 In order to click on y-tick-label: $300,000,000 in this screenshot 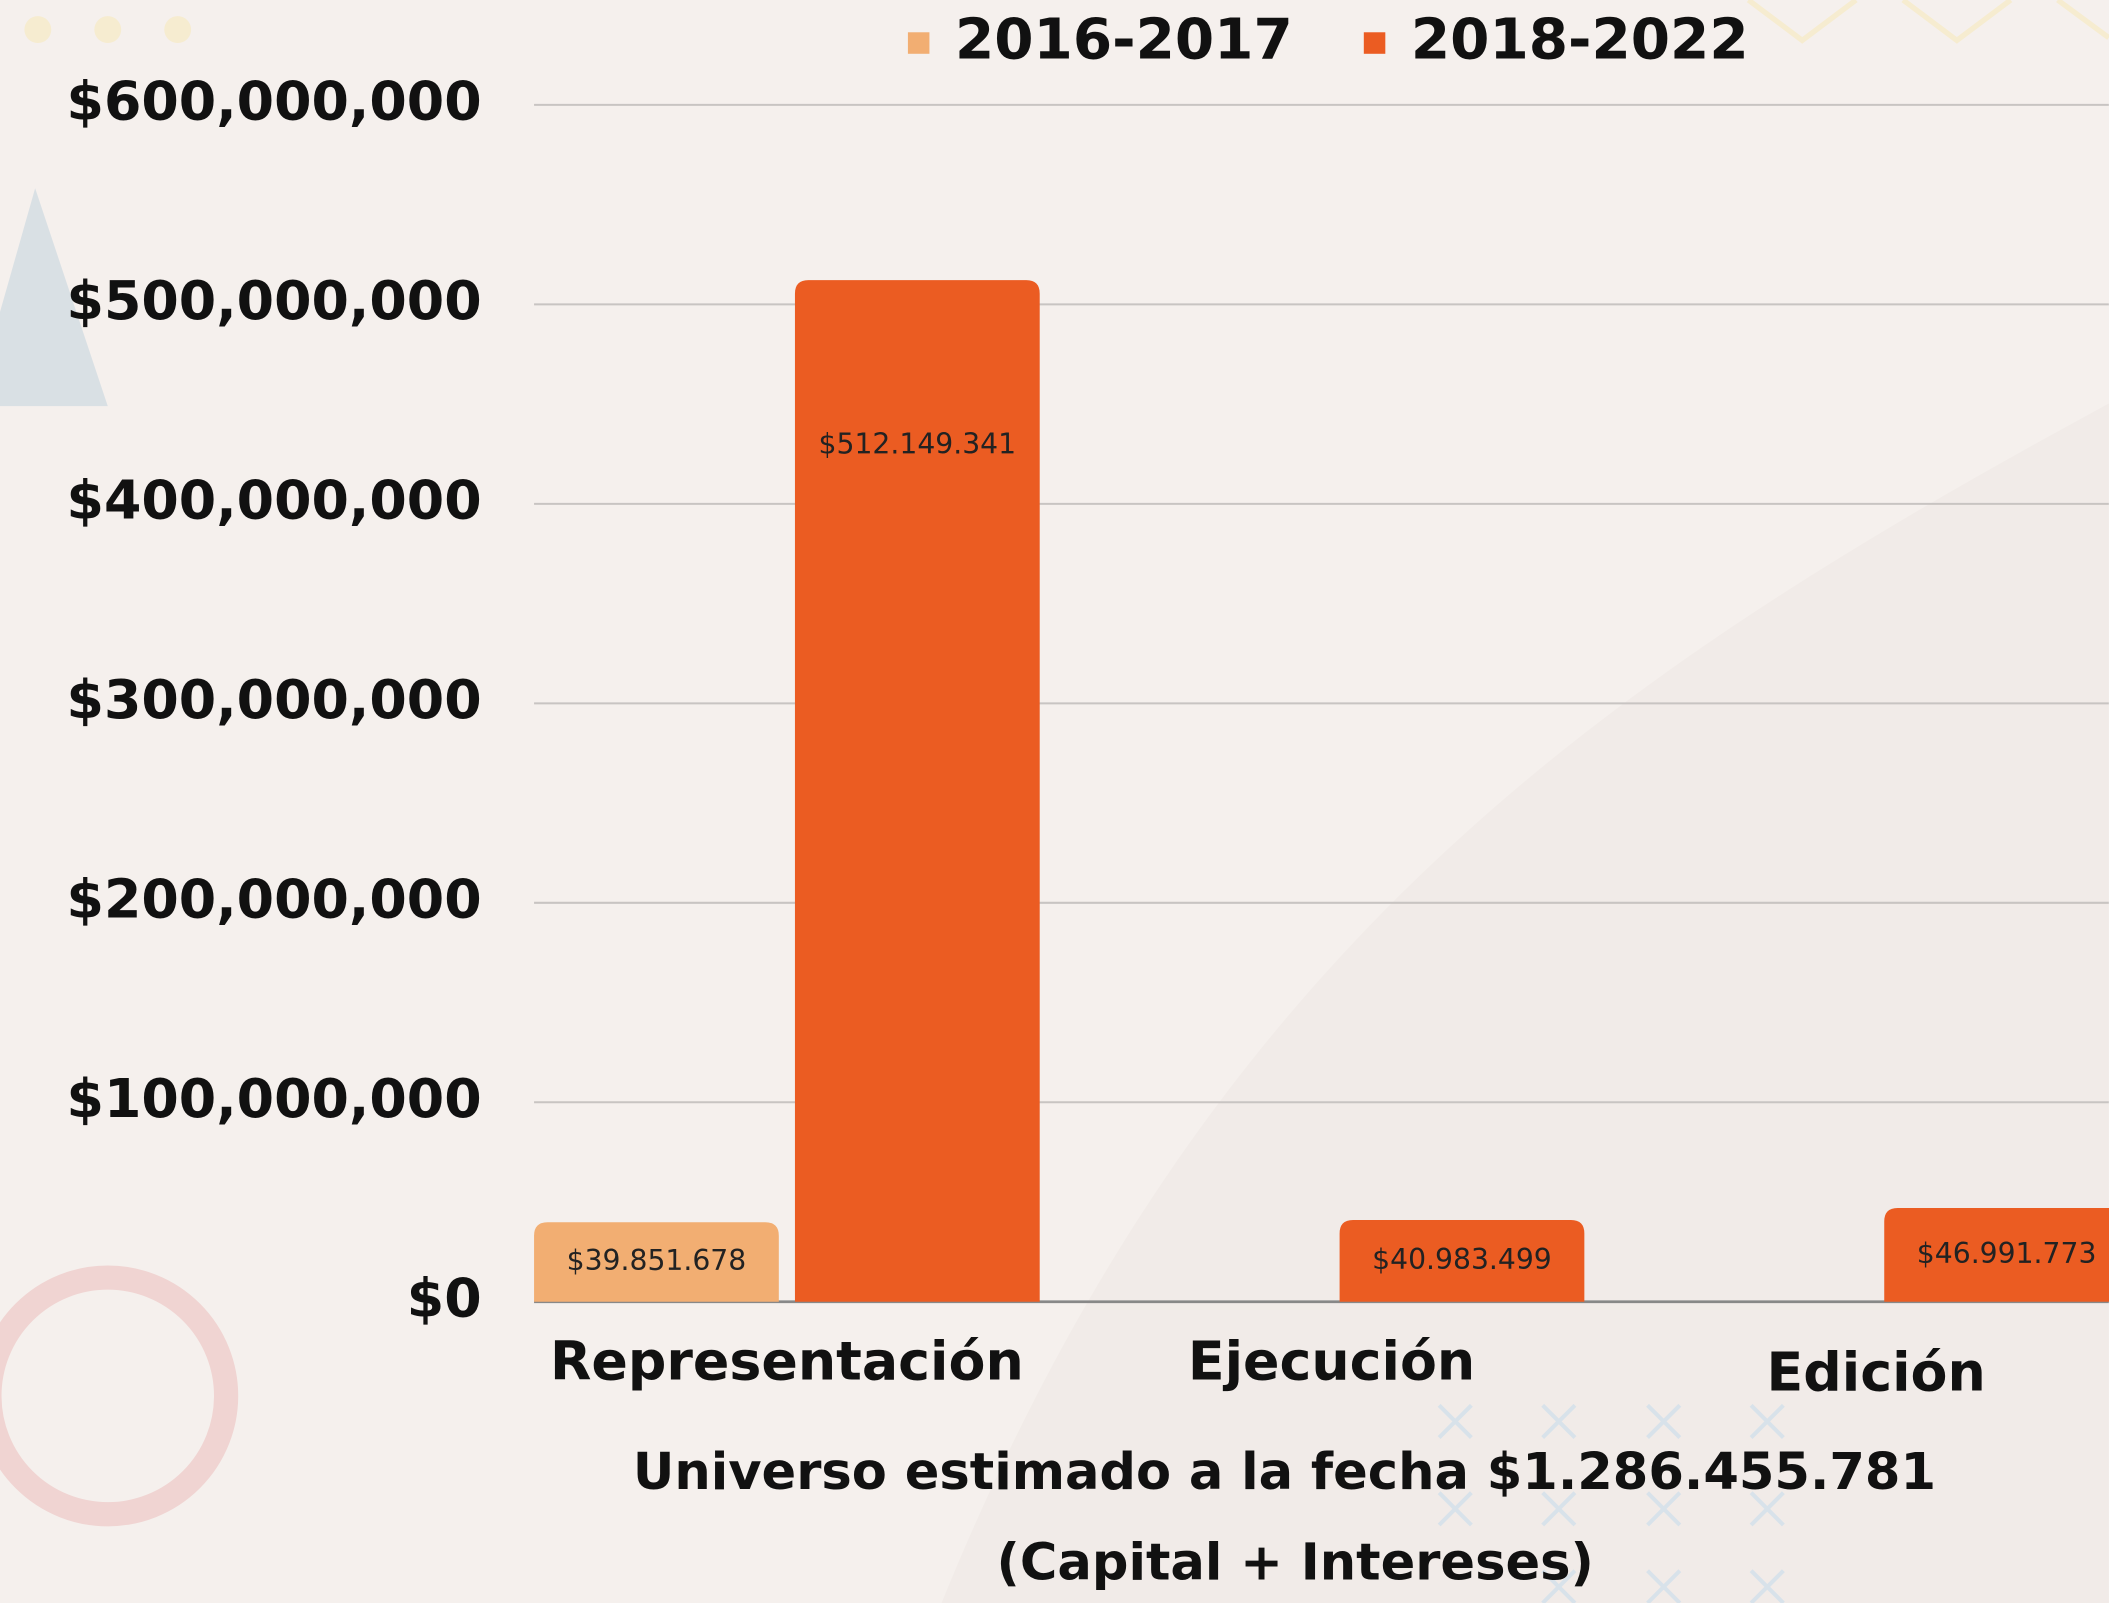, I will do `click(274, 699)`.